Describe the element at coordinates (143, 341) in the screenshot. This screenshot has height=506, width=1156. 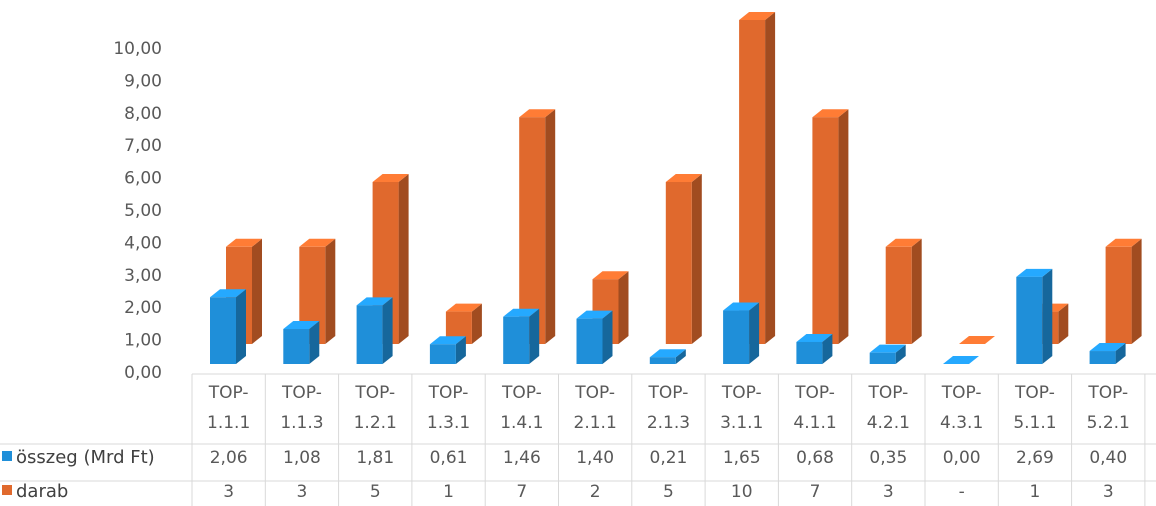
I see `y-tick-label: 1,00` at that location.